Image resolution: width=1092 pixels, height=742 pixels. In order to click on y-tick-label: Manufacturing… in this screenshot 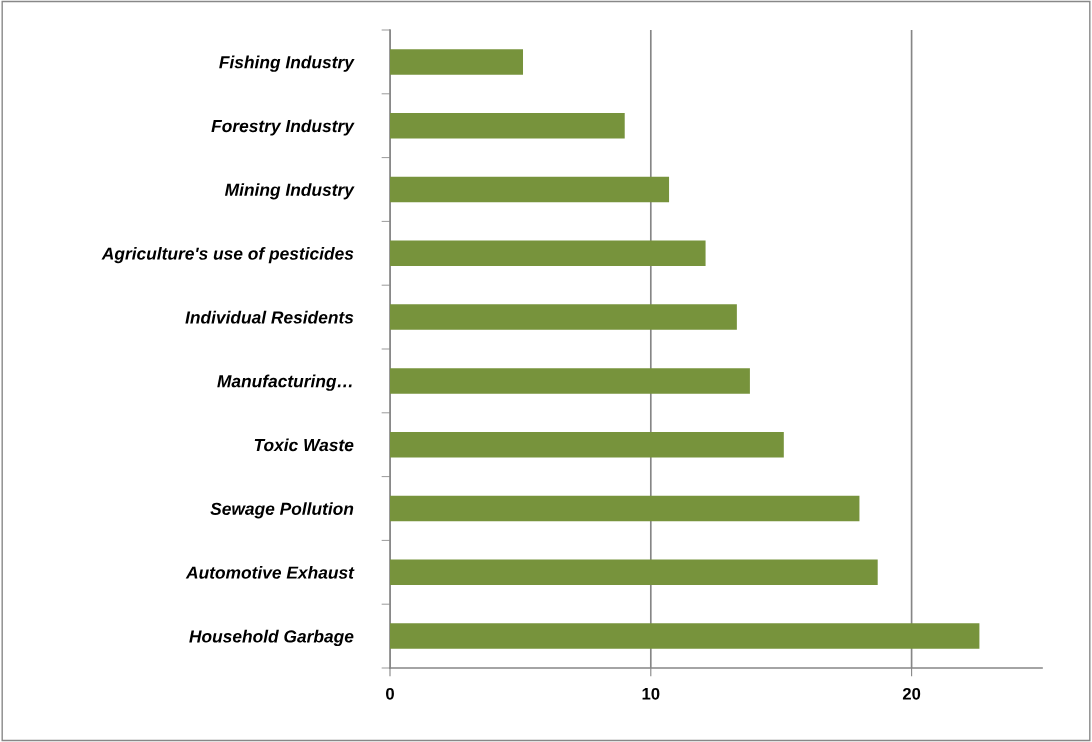, I will do `click(284, 382)`.